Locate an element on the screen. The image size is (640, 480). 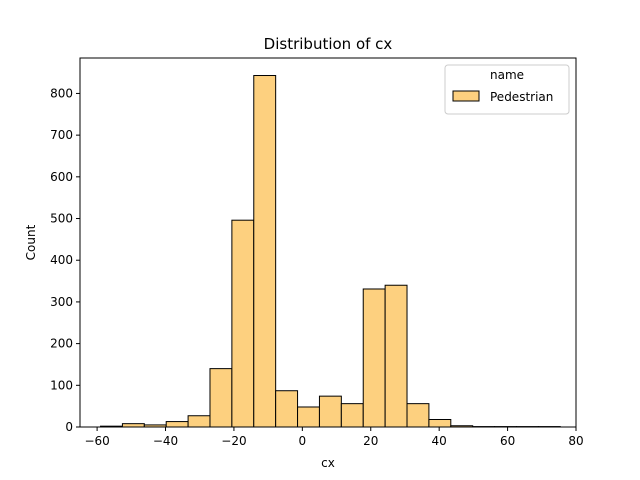
x-tick-label: 60 is located at coordinates (507, 441).